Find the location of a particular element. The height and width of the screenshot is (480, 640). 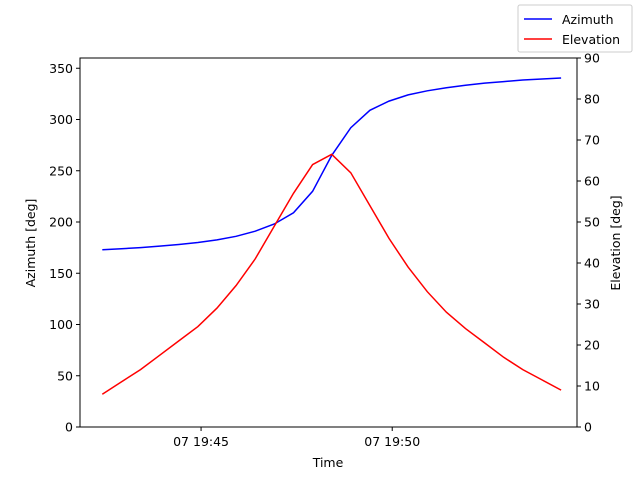

left-y-tick-label: 150 is located at coordinates (61, 273).